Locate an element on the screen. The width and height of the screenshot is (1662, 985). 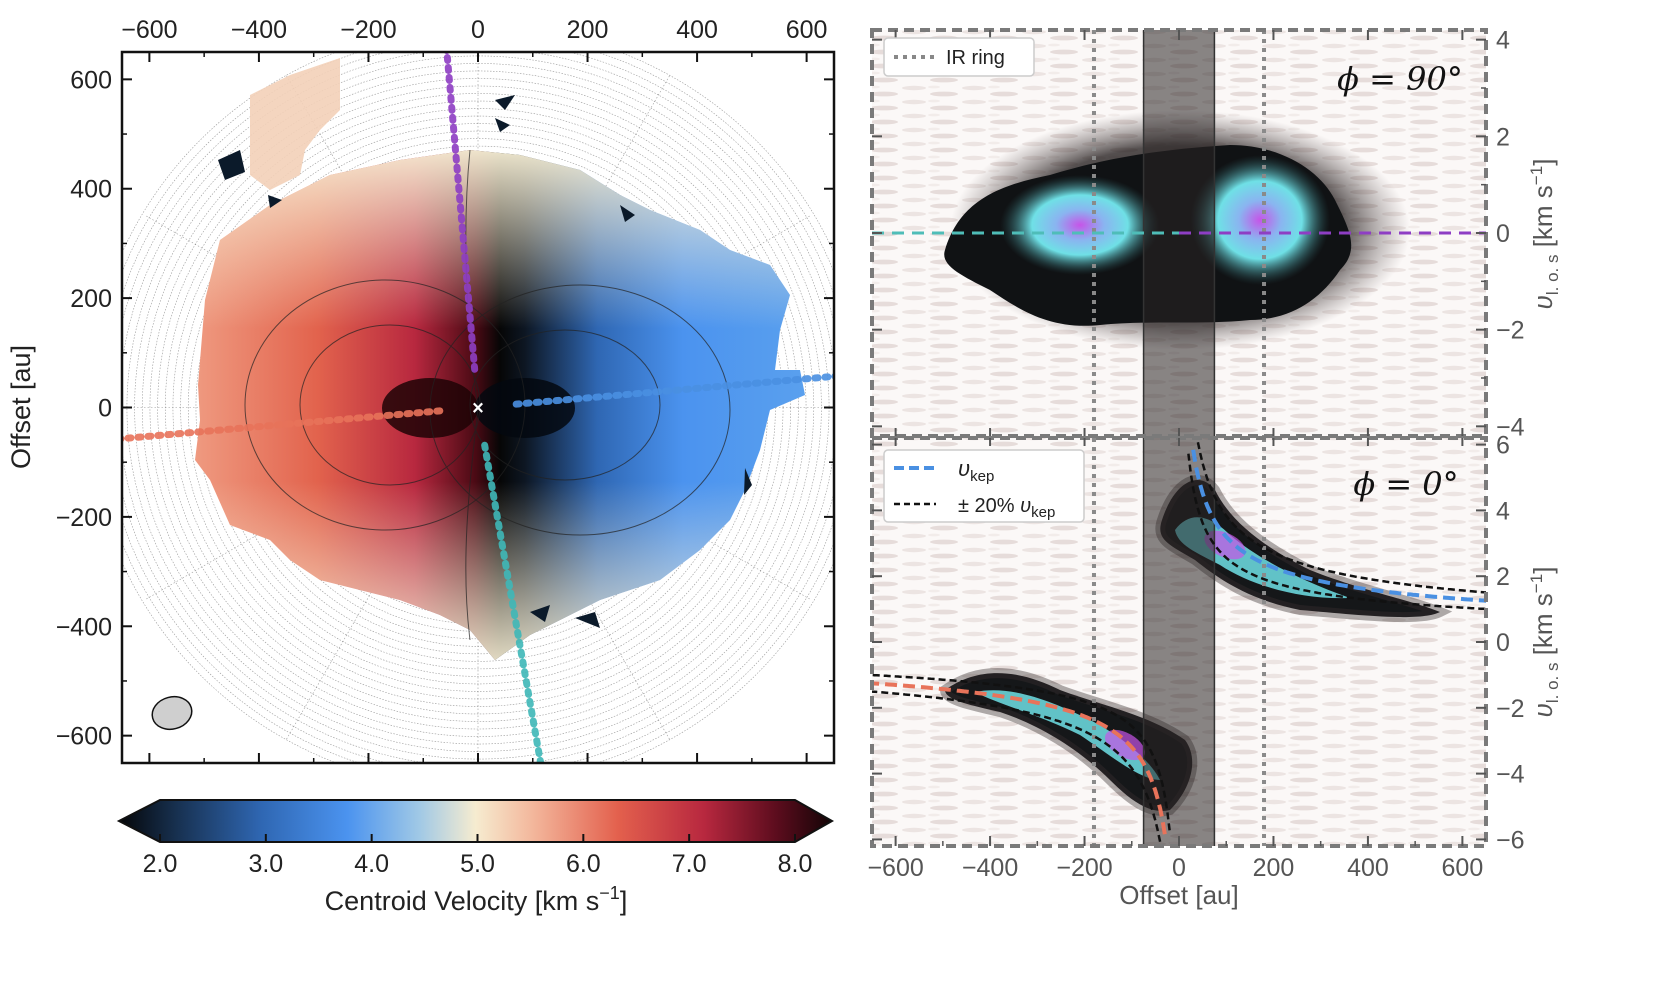
legend-vkep: υkep is located at coordinates (976, 470).